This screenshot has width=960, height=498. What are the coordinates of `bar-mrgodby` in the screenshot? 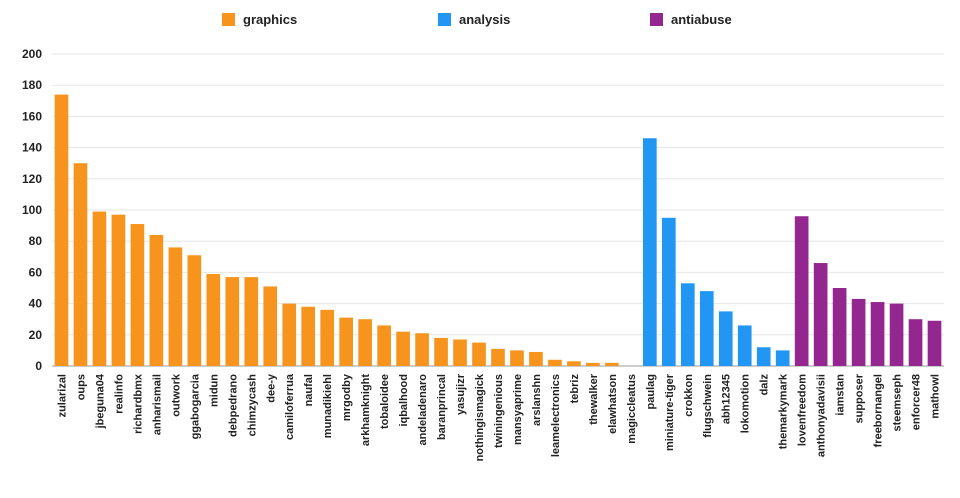 It's located at (346, 341).